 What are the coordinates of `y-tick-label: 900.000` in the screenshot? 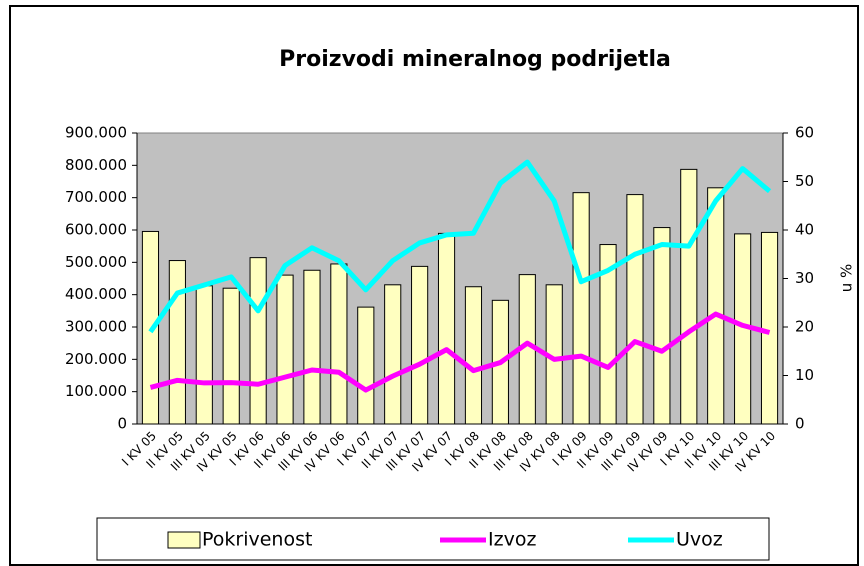 It's located at (96, 133).